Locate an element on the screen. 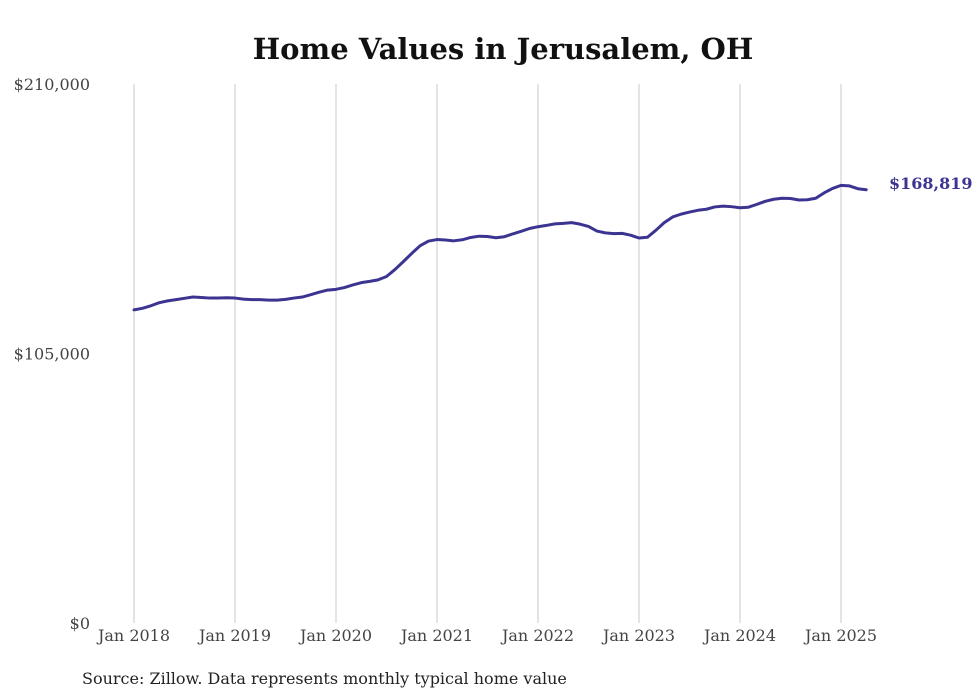 The image size is (980, 699). x-tick-label: Jan 2023 is located at coordinates (638, 635).